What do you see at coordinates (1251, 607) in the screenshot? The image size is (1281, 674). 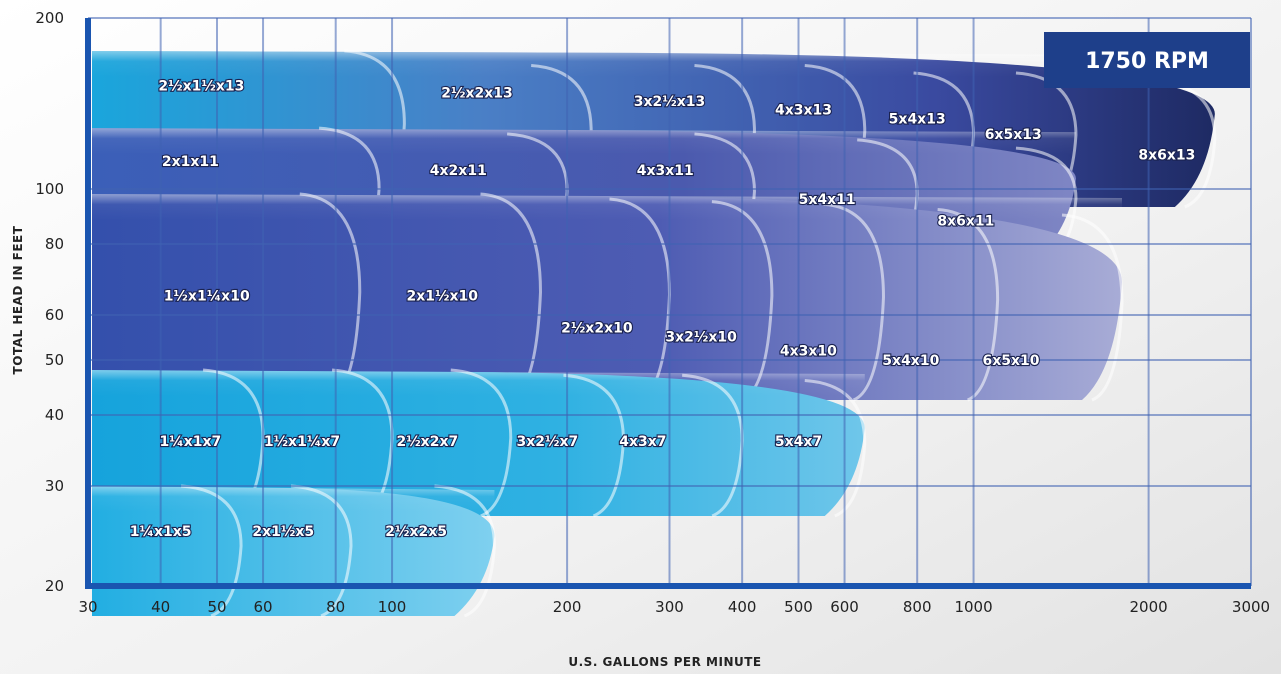 I see `x-tick-label: 3000` at bounding box center [1251, 607].